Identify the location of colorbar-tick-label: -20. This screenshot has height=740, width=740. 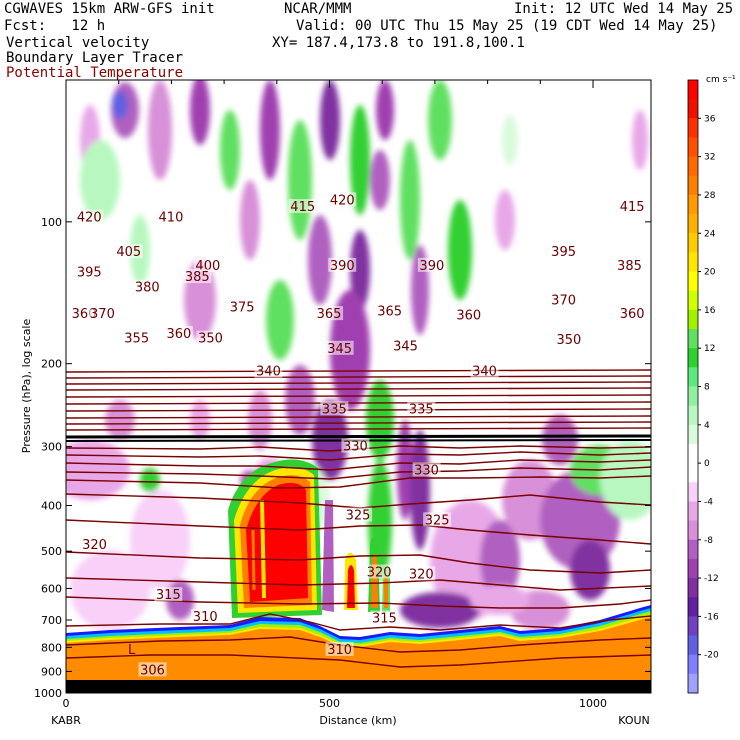
(711, 656).